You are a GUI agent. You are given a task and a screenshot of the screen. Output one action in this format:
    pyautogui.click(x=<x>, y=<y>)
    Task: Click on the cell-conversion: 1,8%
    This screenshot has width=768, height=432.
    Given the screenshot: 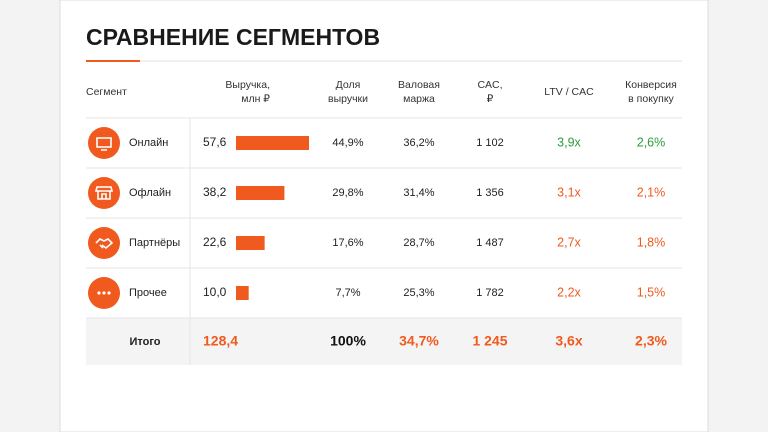 What is the action you would take?
    pyautogui.click(x=651, y=242)
    